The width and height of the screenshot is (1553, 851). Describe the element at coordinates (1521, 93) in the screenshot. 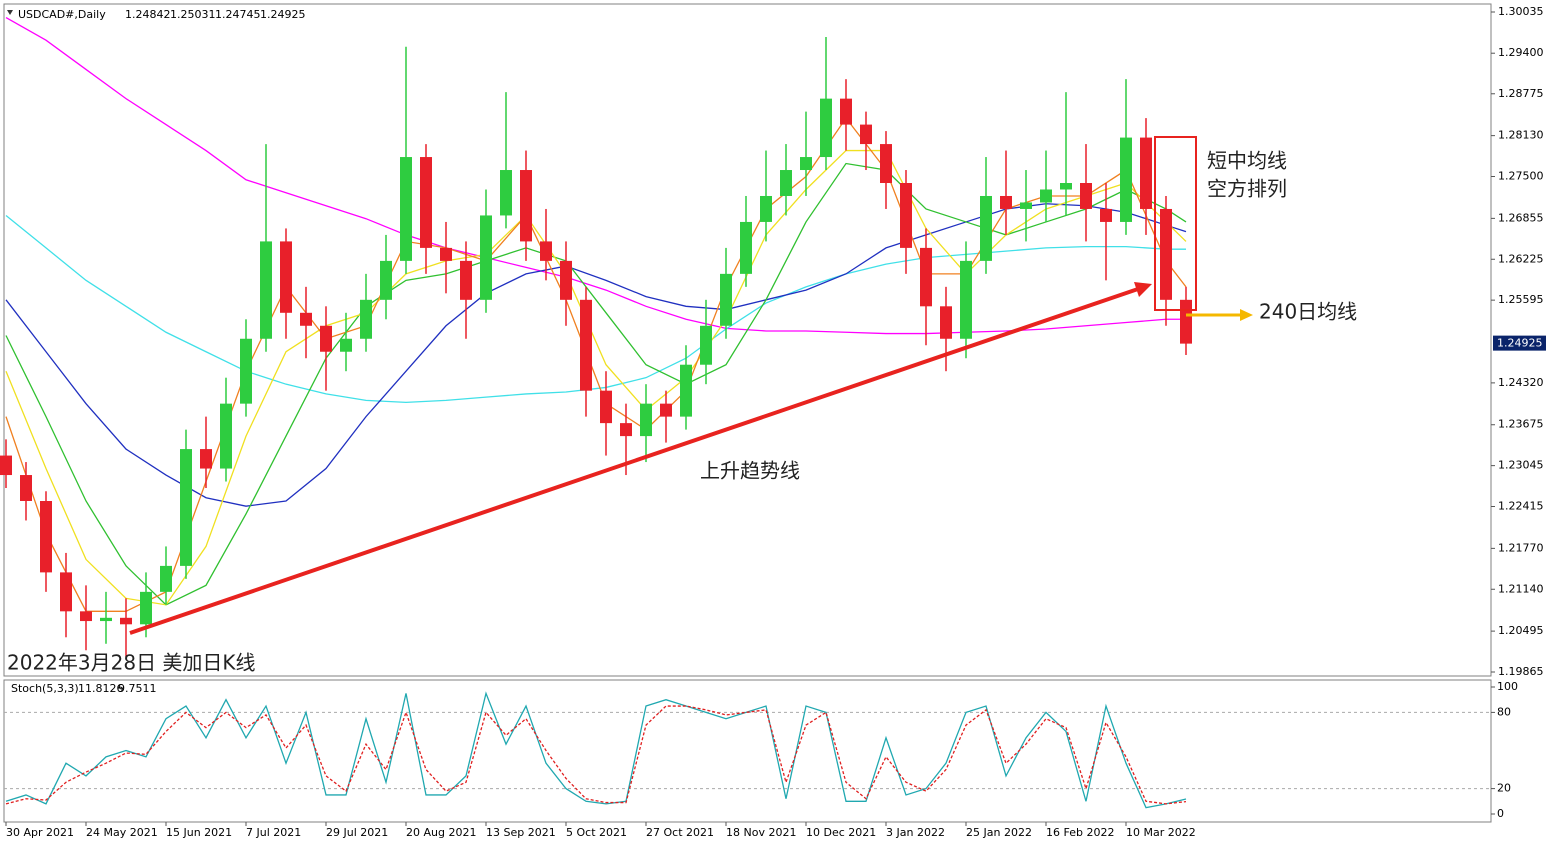

I see `y-tick-label: 1.28775` at that location.